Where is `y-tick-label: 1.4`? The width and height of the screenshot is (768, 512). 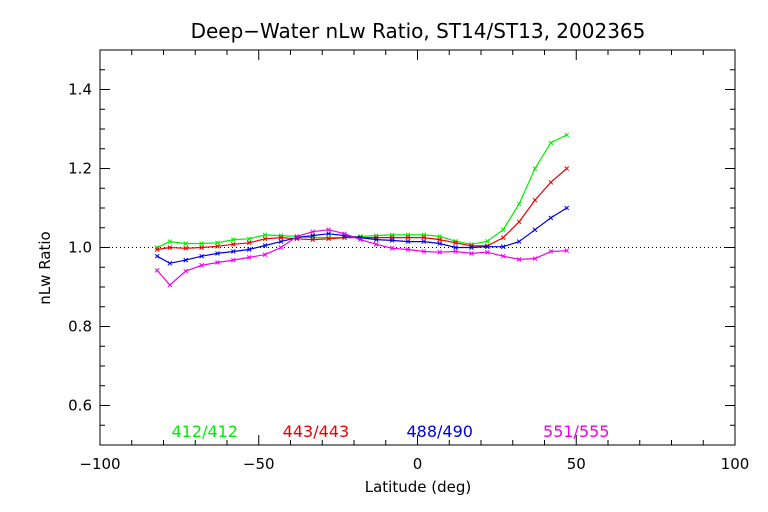
y-tick-label: 1.4 is located at coordinates (80, 90).